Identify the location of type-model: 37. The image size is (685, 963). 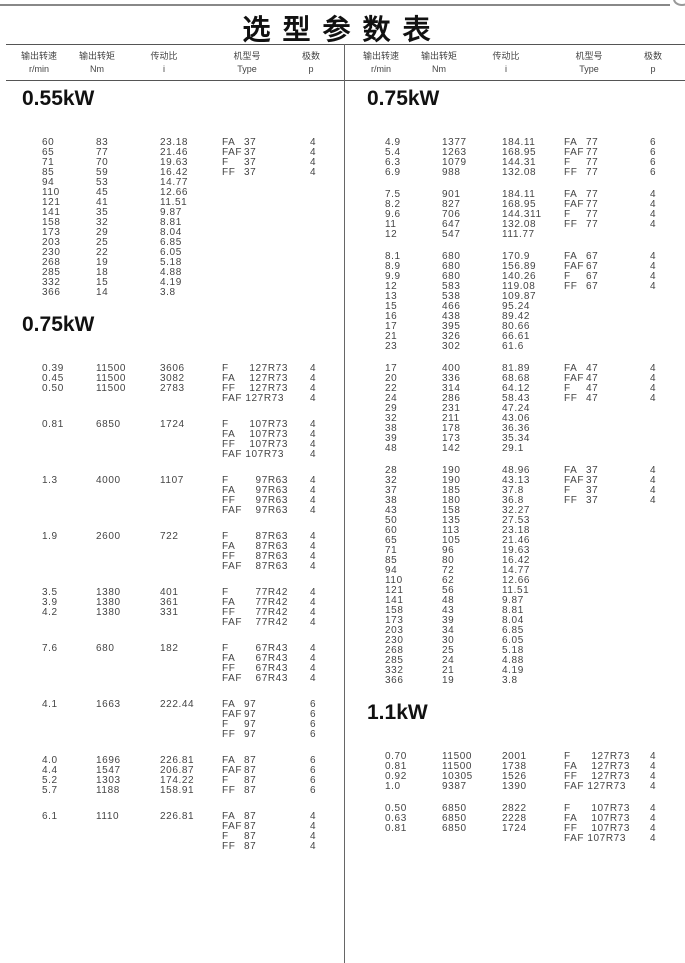
(250, 162).